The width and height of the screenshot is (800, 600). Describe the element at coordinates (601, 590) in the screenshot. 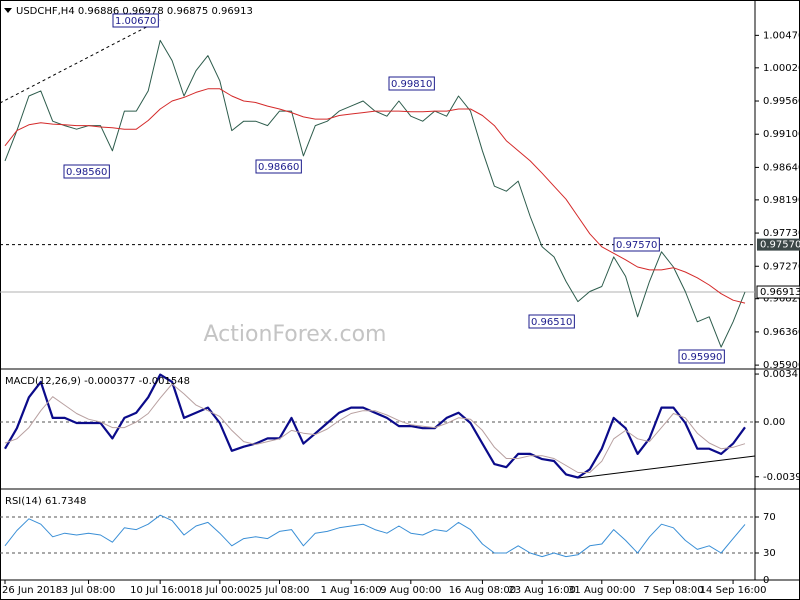

I see `x-tick-label: 31 Aug 00:00` at that location.